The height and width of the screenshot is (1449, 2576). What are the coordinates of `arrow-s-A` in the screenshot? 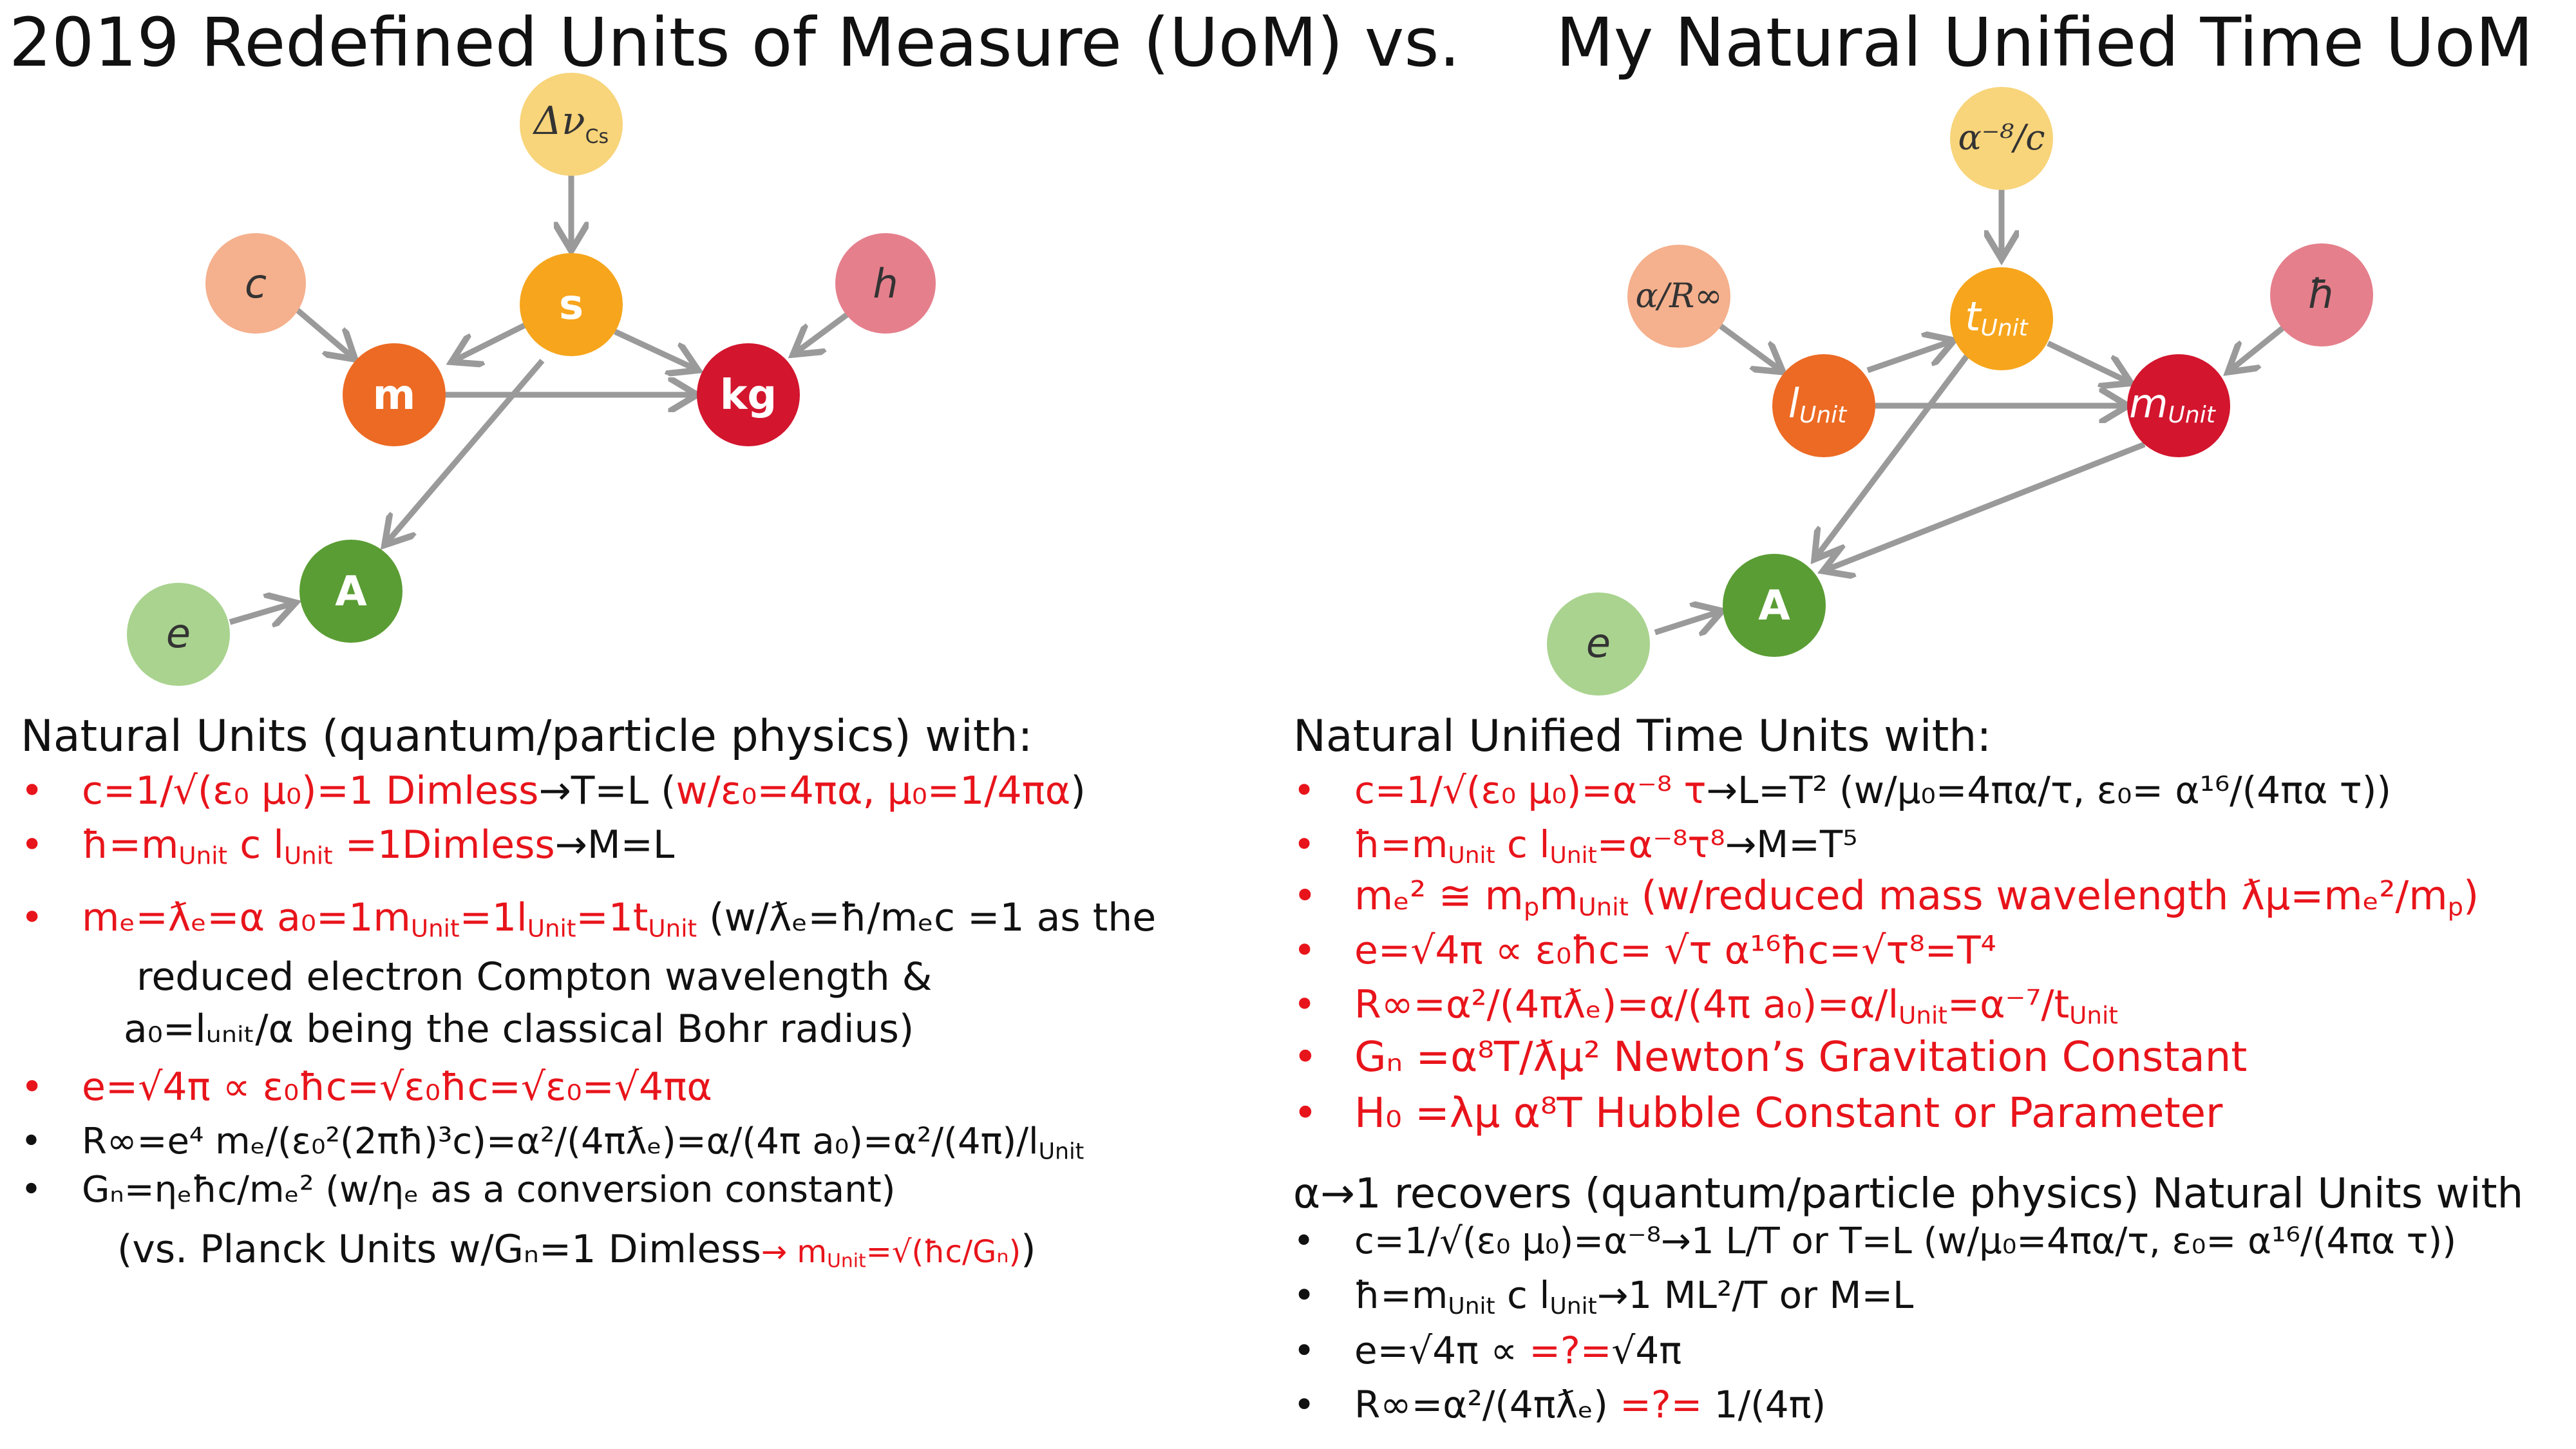 It's located at (465, 451).